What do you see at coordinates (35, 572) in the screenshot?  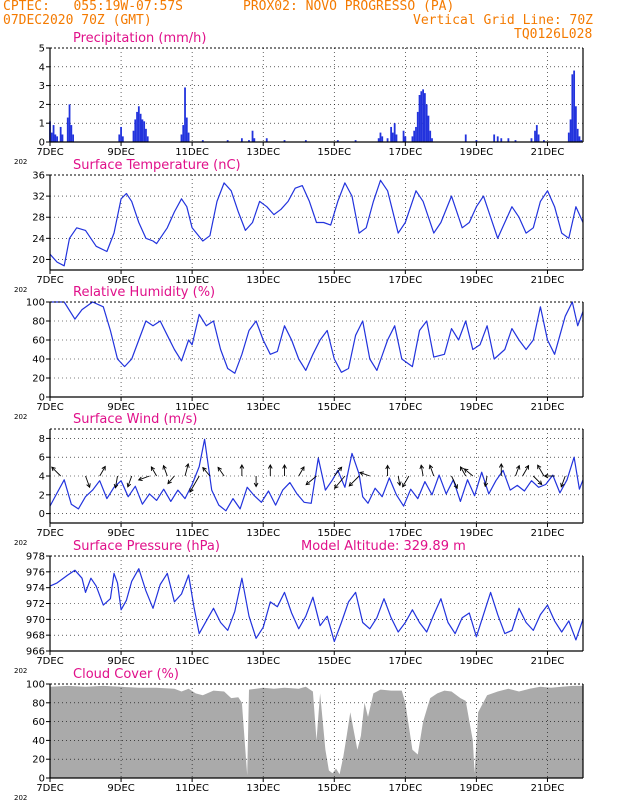 I see `y-tick-label: 976` at bounding box center [35, 572].